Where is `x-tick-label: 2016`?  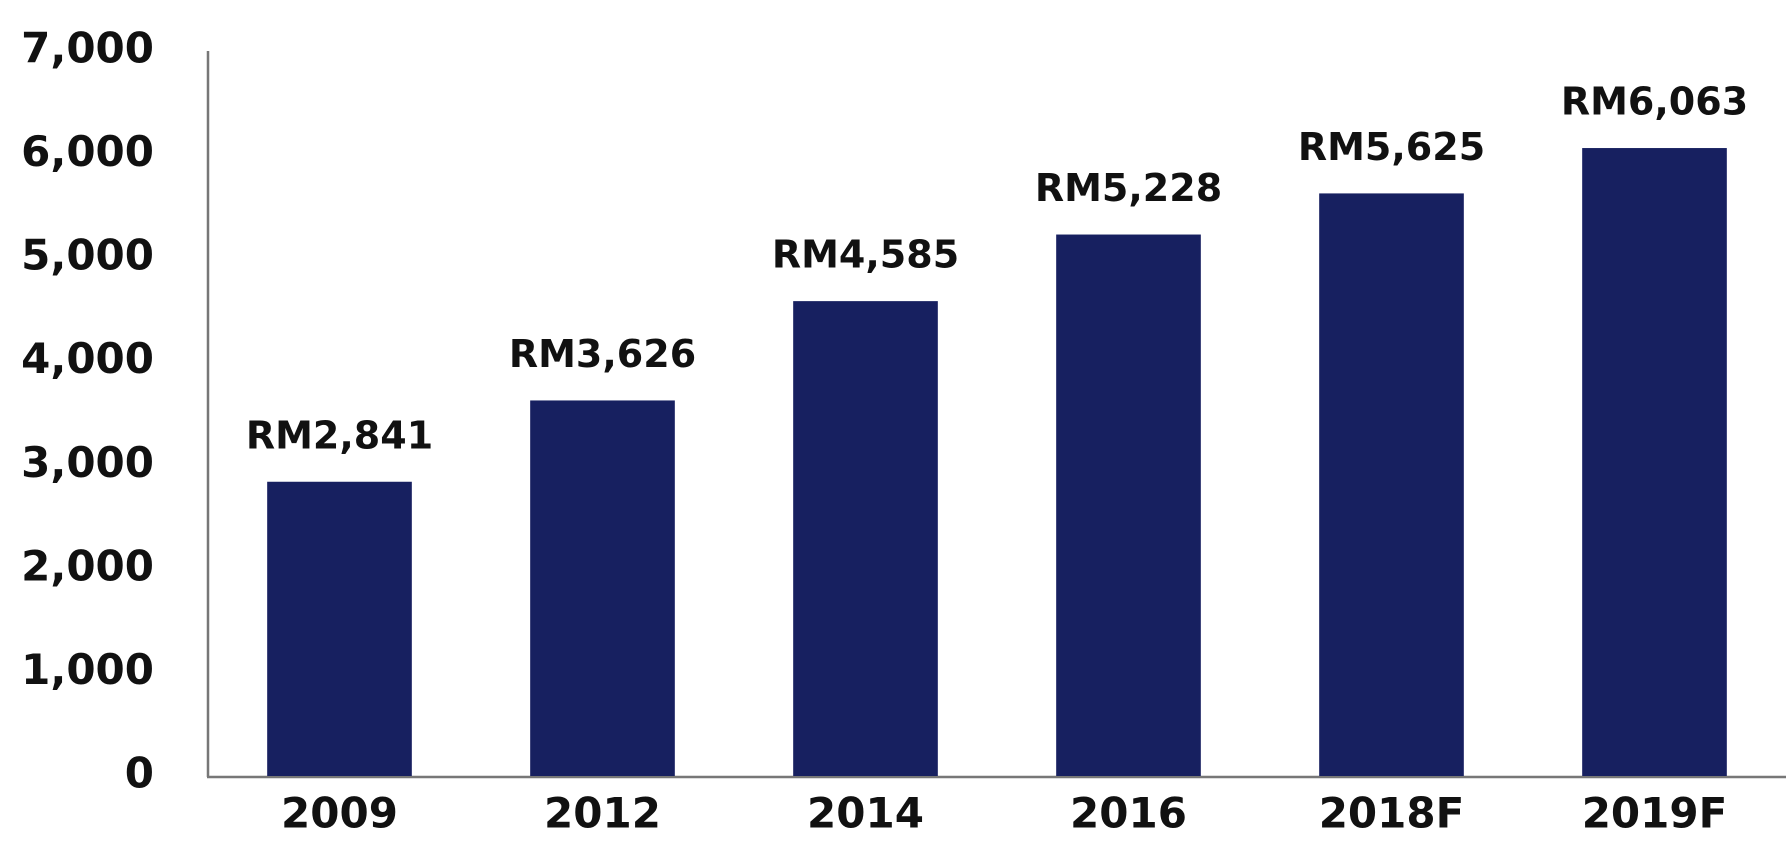
x-tick-label: 2016 is located at coordinates (1128, 813).